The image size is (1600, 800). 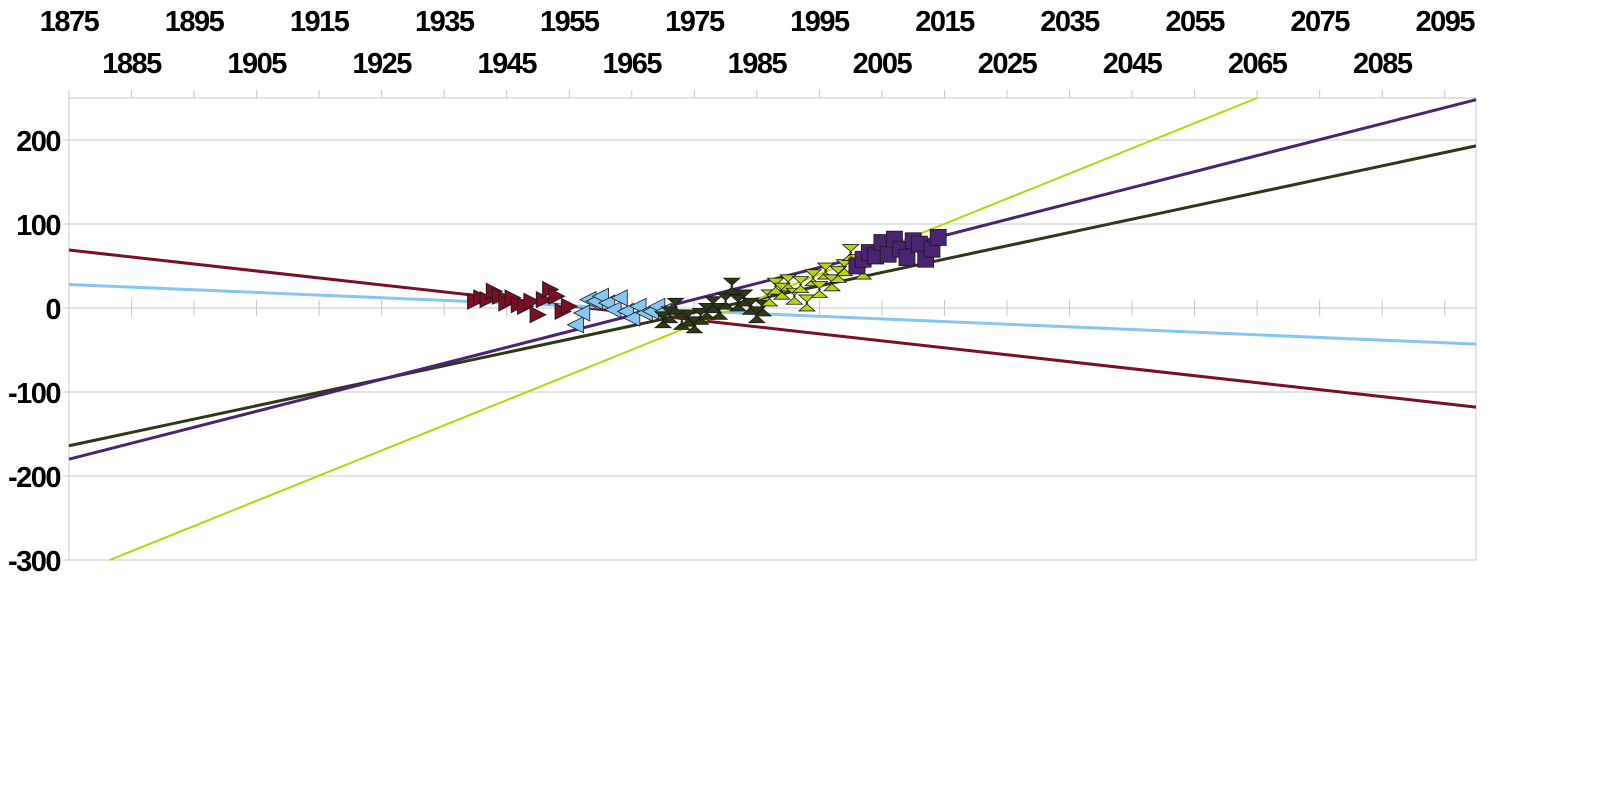 I want to click on x-tick-label-1935: 1935, so click(x=445, y=22).